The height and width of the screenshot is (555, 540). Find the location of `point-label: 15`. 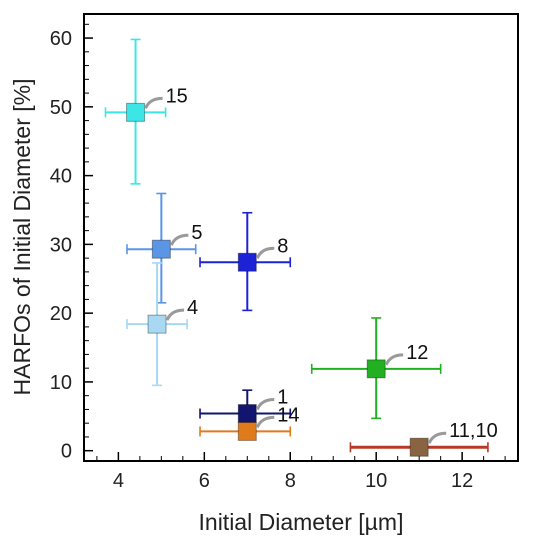

point-label: 15 is located at coordinates (177, 96).